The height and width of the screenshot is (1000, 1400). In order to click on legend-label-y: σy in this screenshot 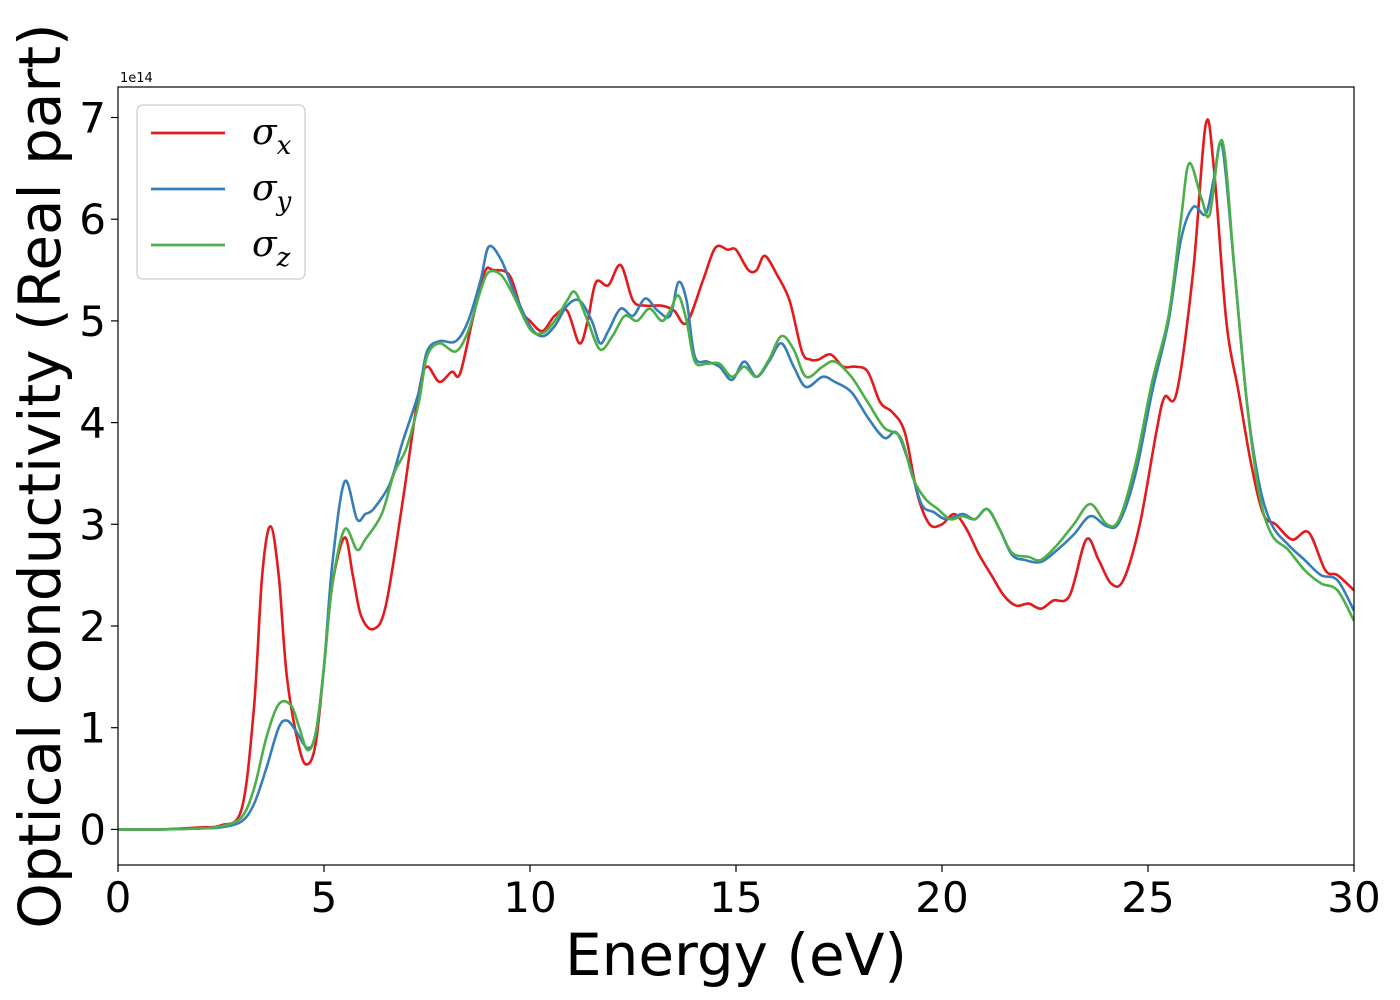, I will do `click(272, 192)`.